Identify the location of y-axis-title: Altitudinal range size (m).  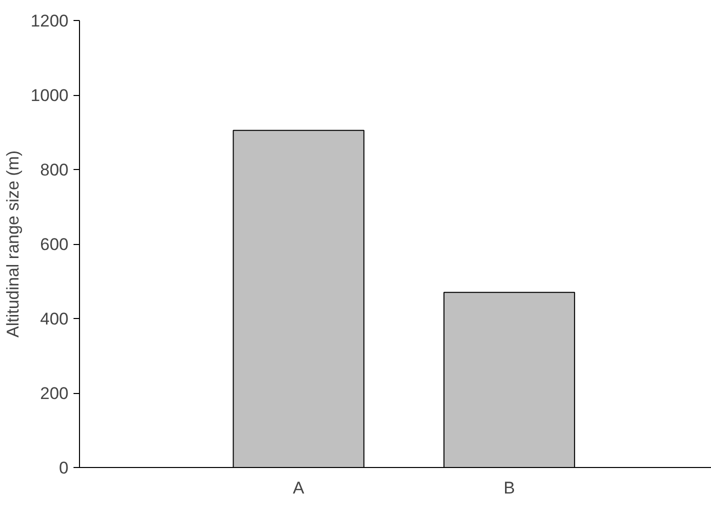
(13, 244).